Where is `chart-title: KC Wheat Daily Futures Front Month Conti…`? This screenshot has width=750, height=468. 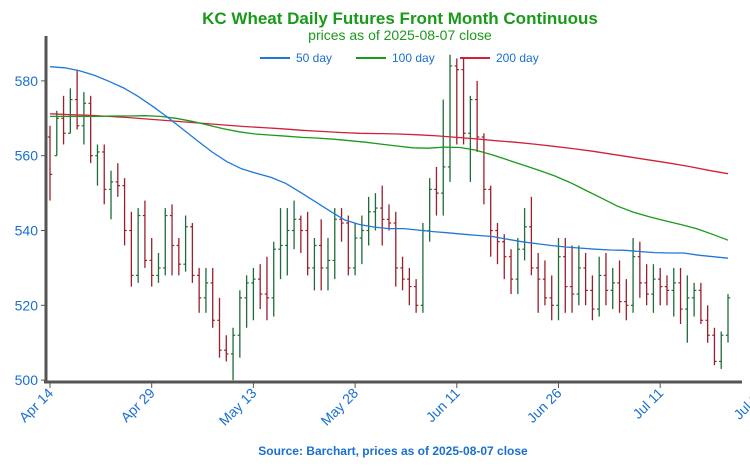
chart-title: KC Wheat Daily Futures Front Month Conti… is located at coordinates (400, 18).